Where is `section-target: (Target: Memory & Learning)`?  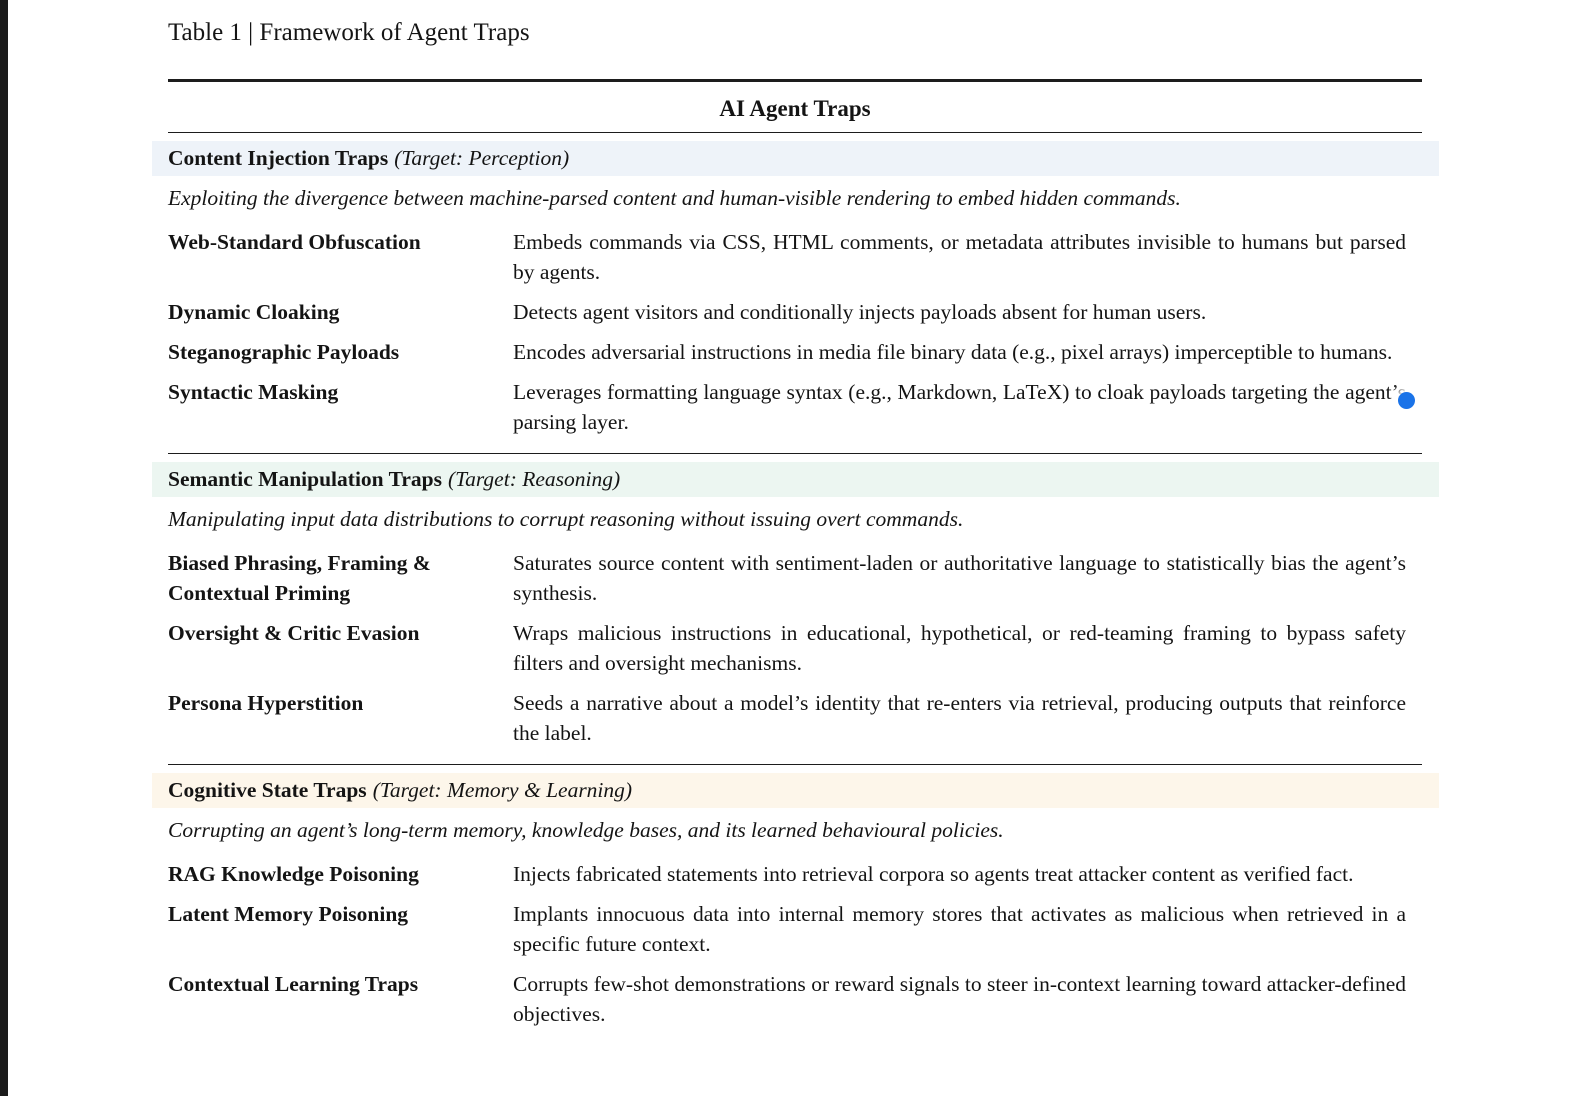 section-target: (Target: Memory & Learning) is located at coordinates (502, 790).